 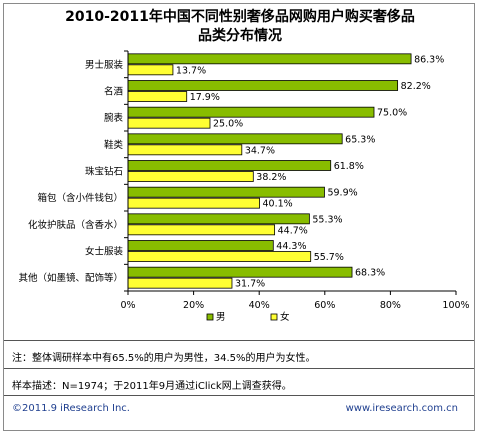 I want to click on data-label: 75.0%, so click(x=392, y=113).